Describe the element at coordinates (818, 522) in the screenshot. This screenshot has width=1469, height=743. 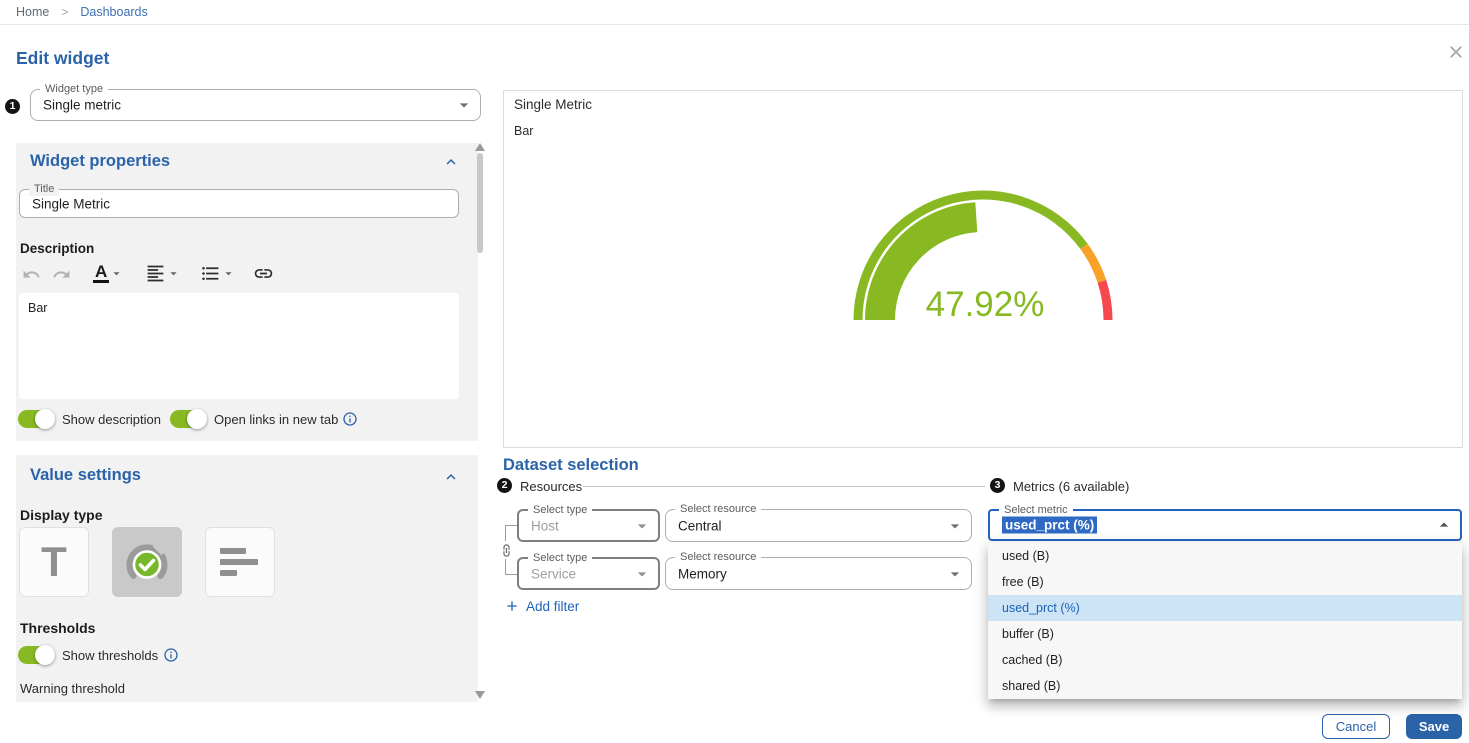
I see `resource-select-1: Select resource Central` at that location.